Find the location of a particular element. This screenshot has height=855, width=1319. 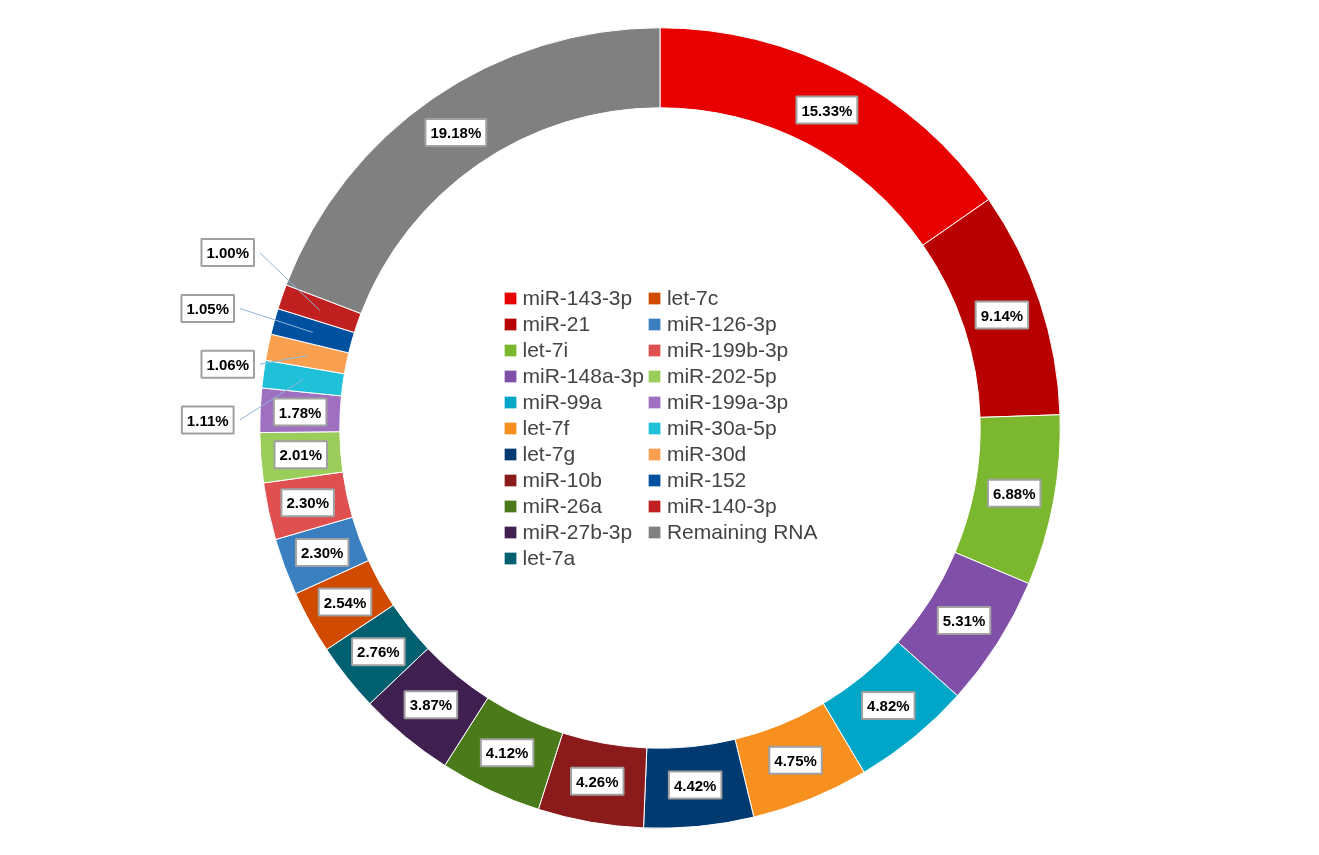

legend-label: Remaining RNA is located at coordinates (742, 531).